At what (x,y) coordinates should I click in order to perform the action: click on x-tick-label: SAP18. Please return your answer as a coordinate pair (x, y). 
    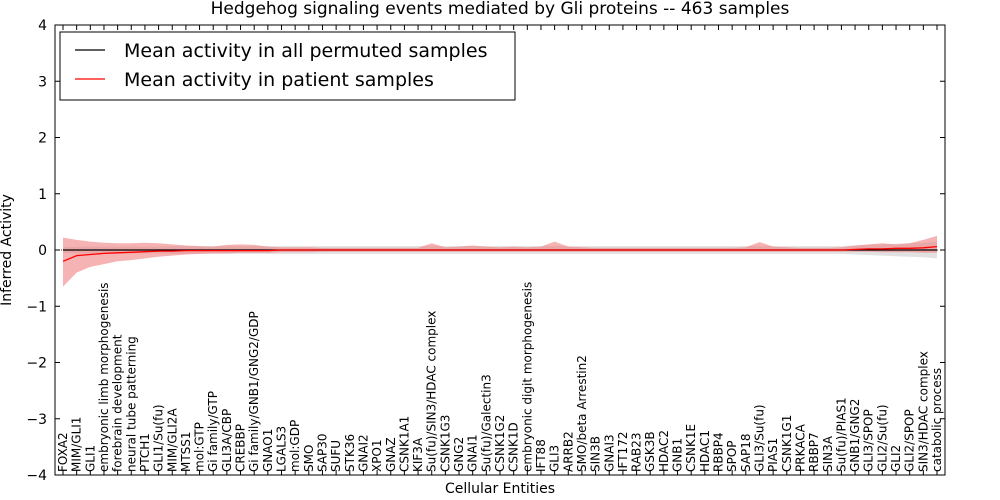
    Looking at the image, I should click on (746, 452).